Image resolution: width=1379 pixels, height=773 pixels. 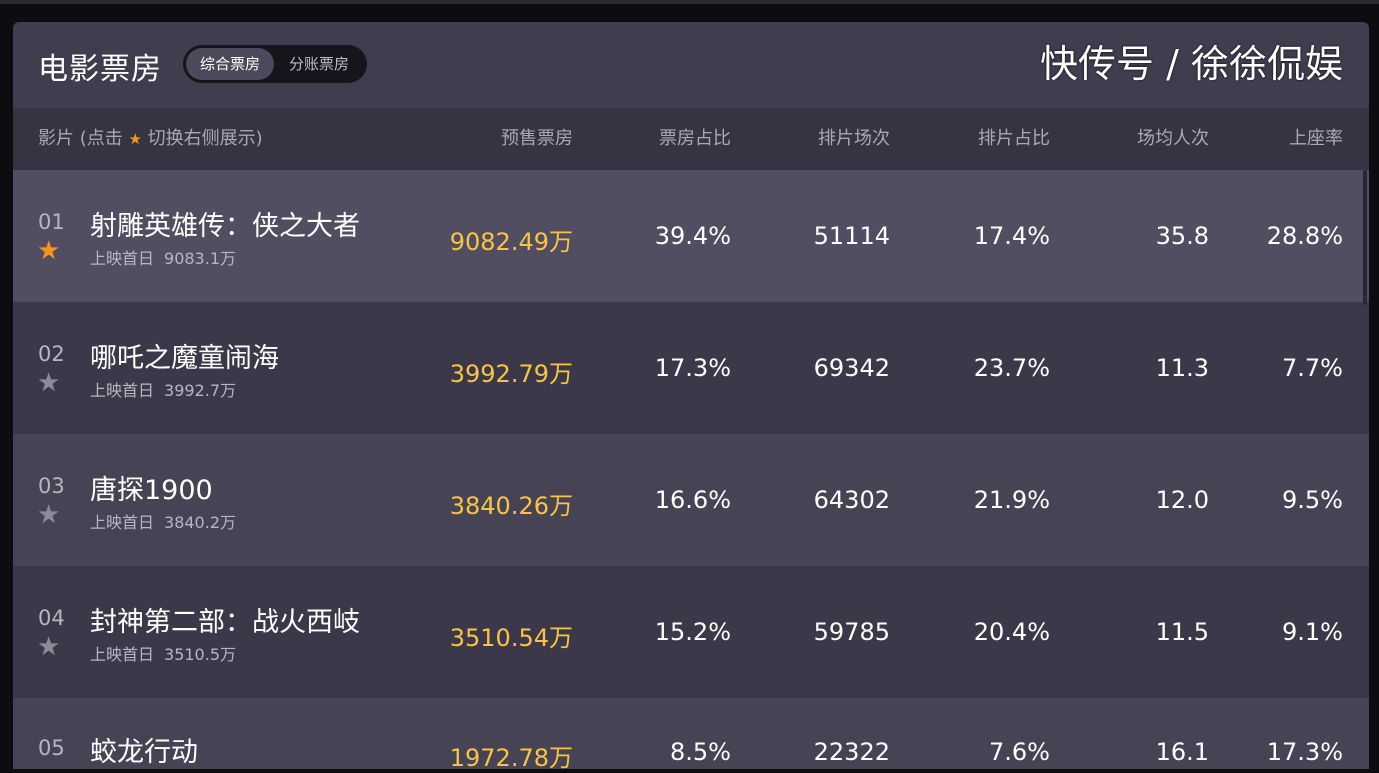 I want to click on show-share-value: 20.4%, so click(x=1011, y=632).